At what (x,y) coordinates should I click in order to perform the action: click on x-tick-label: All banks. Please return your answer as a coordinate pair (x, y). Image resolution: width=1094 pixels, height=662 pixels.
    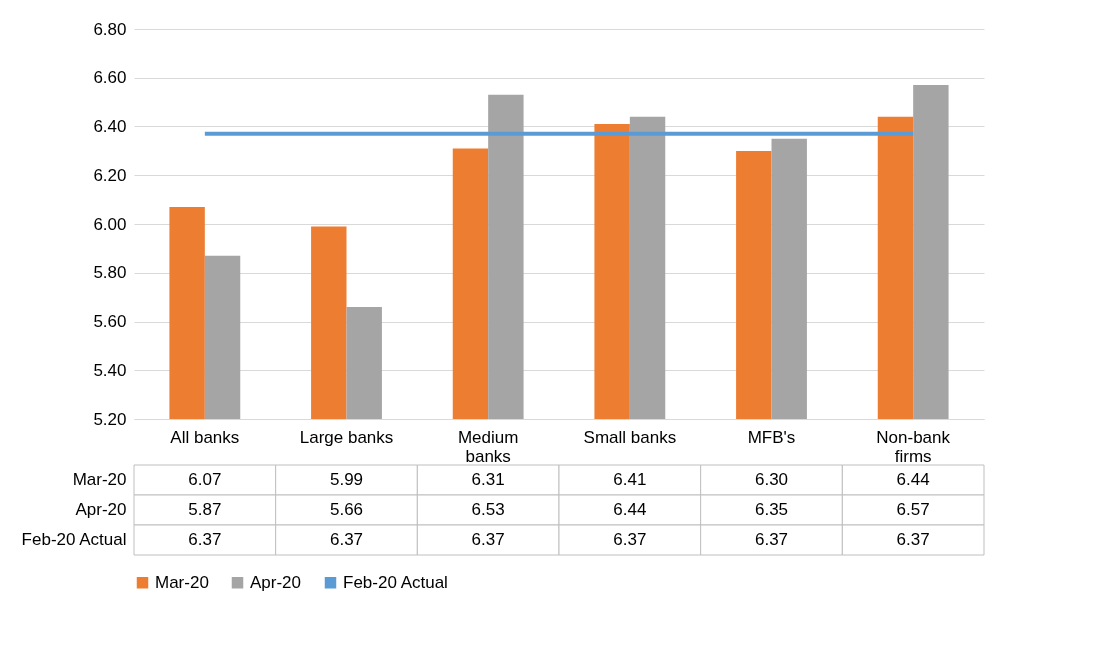
    Looking at the image, I should click on (205, 437).